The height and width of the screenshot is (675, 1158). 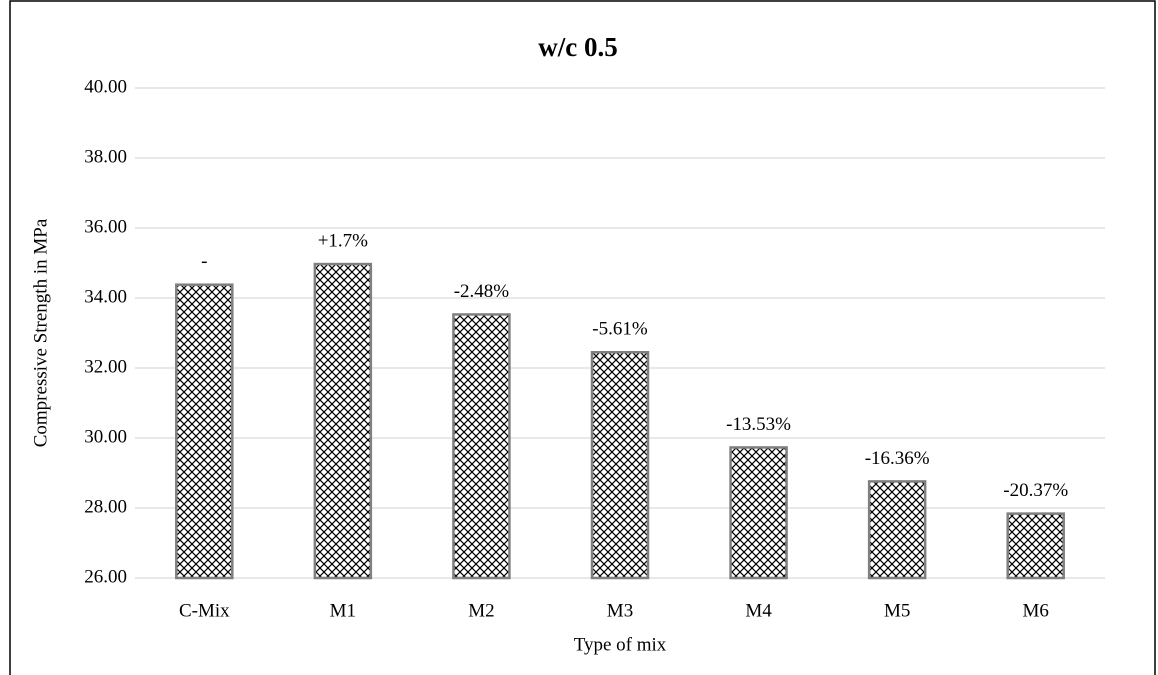 I want to click on x-axis-label: Type of mix, so click(x=620, y=644).